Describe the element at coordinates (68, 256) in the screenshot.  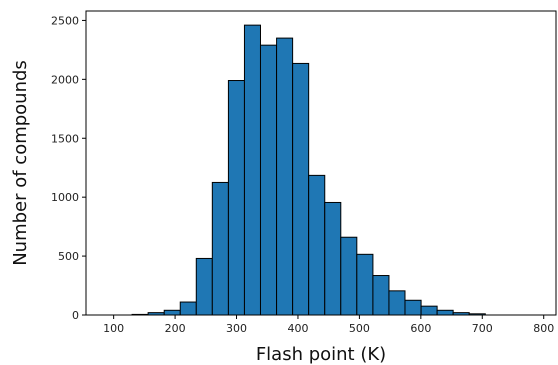
I see `y-tick-label: 500` at that location.